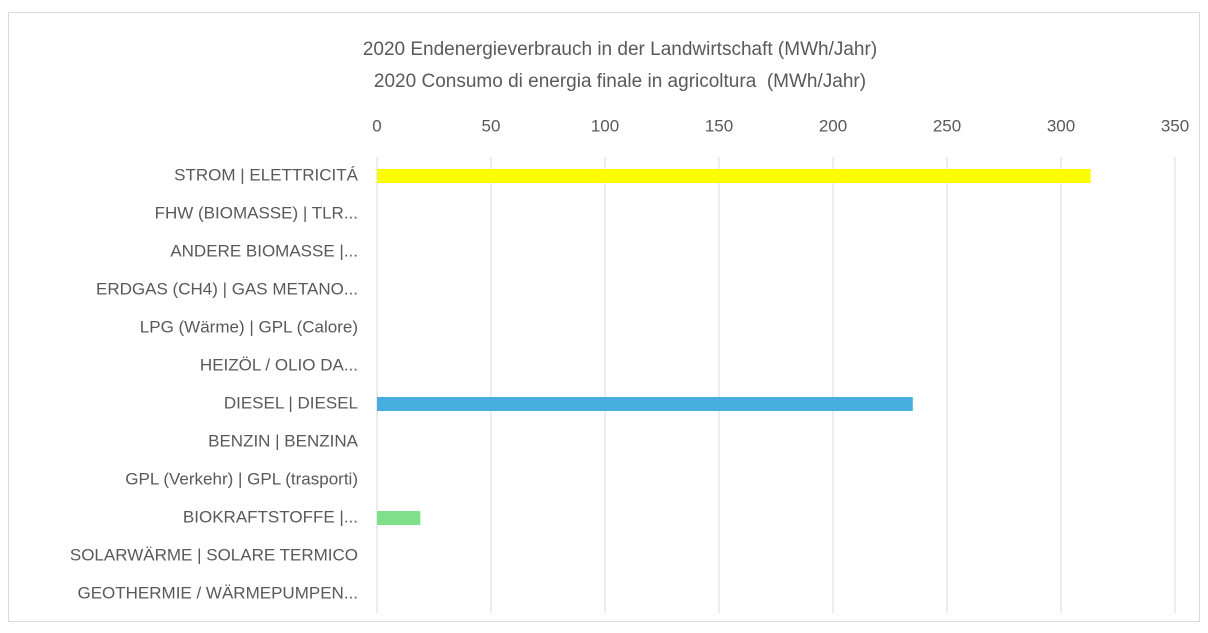 This screenshot has height=633, width=1208. I want to click on y-tick-label: STROM | ELETTRICITÁ, so click(266, 174).